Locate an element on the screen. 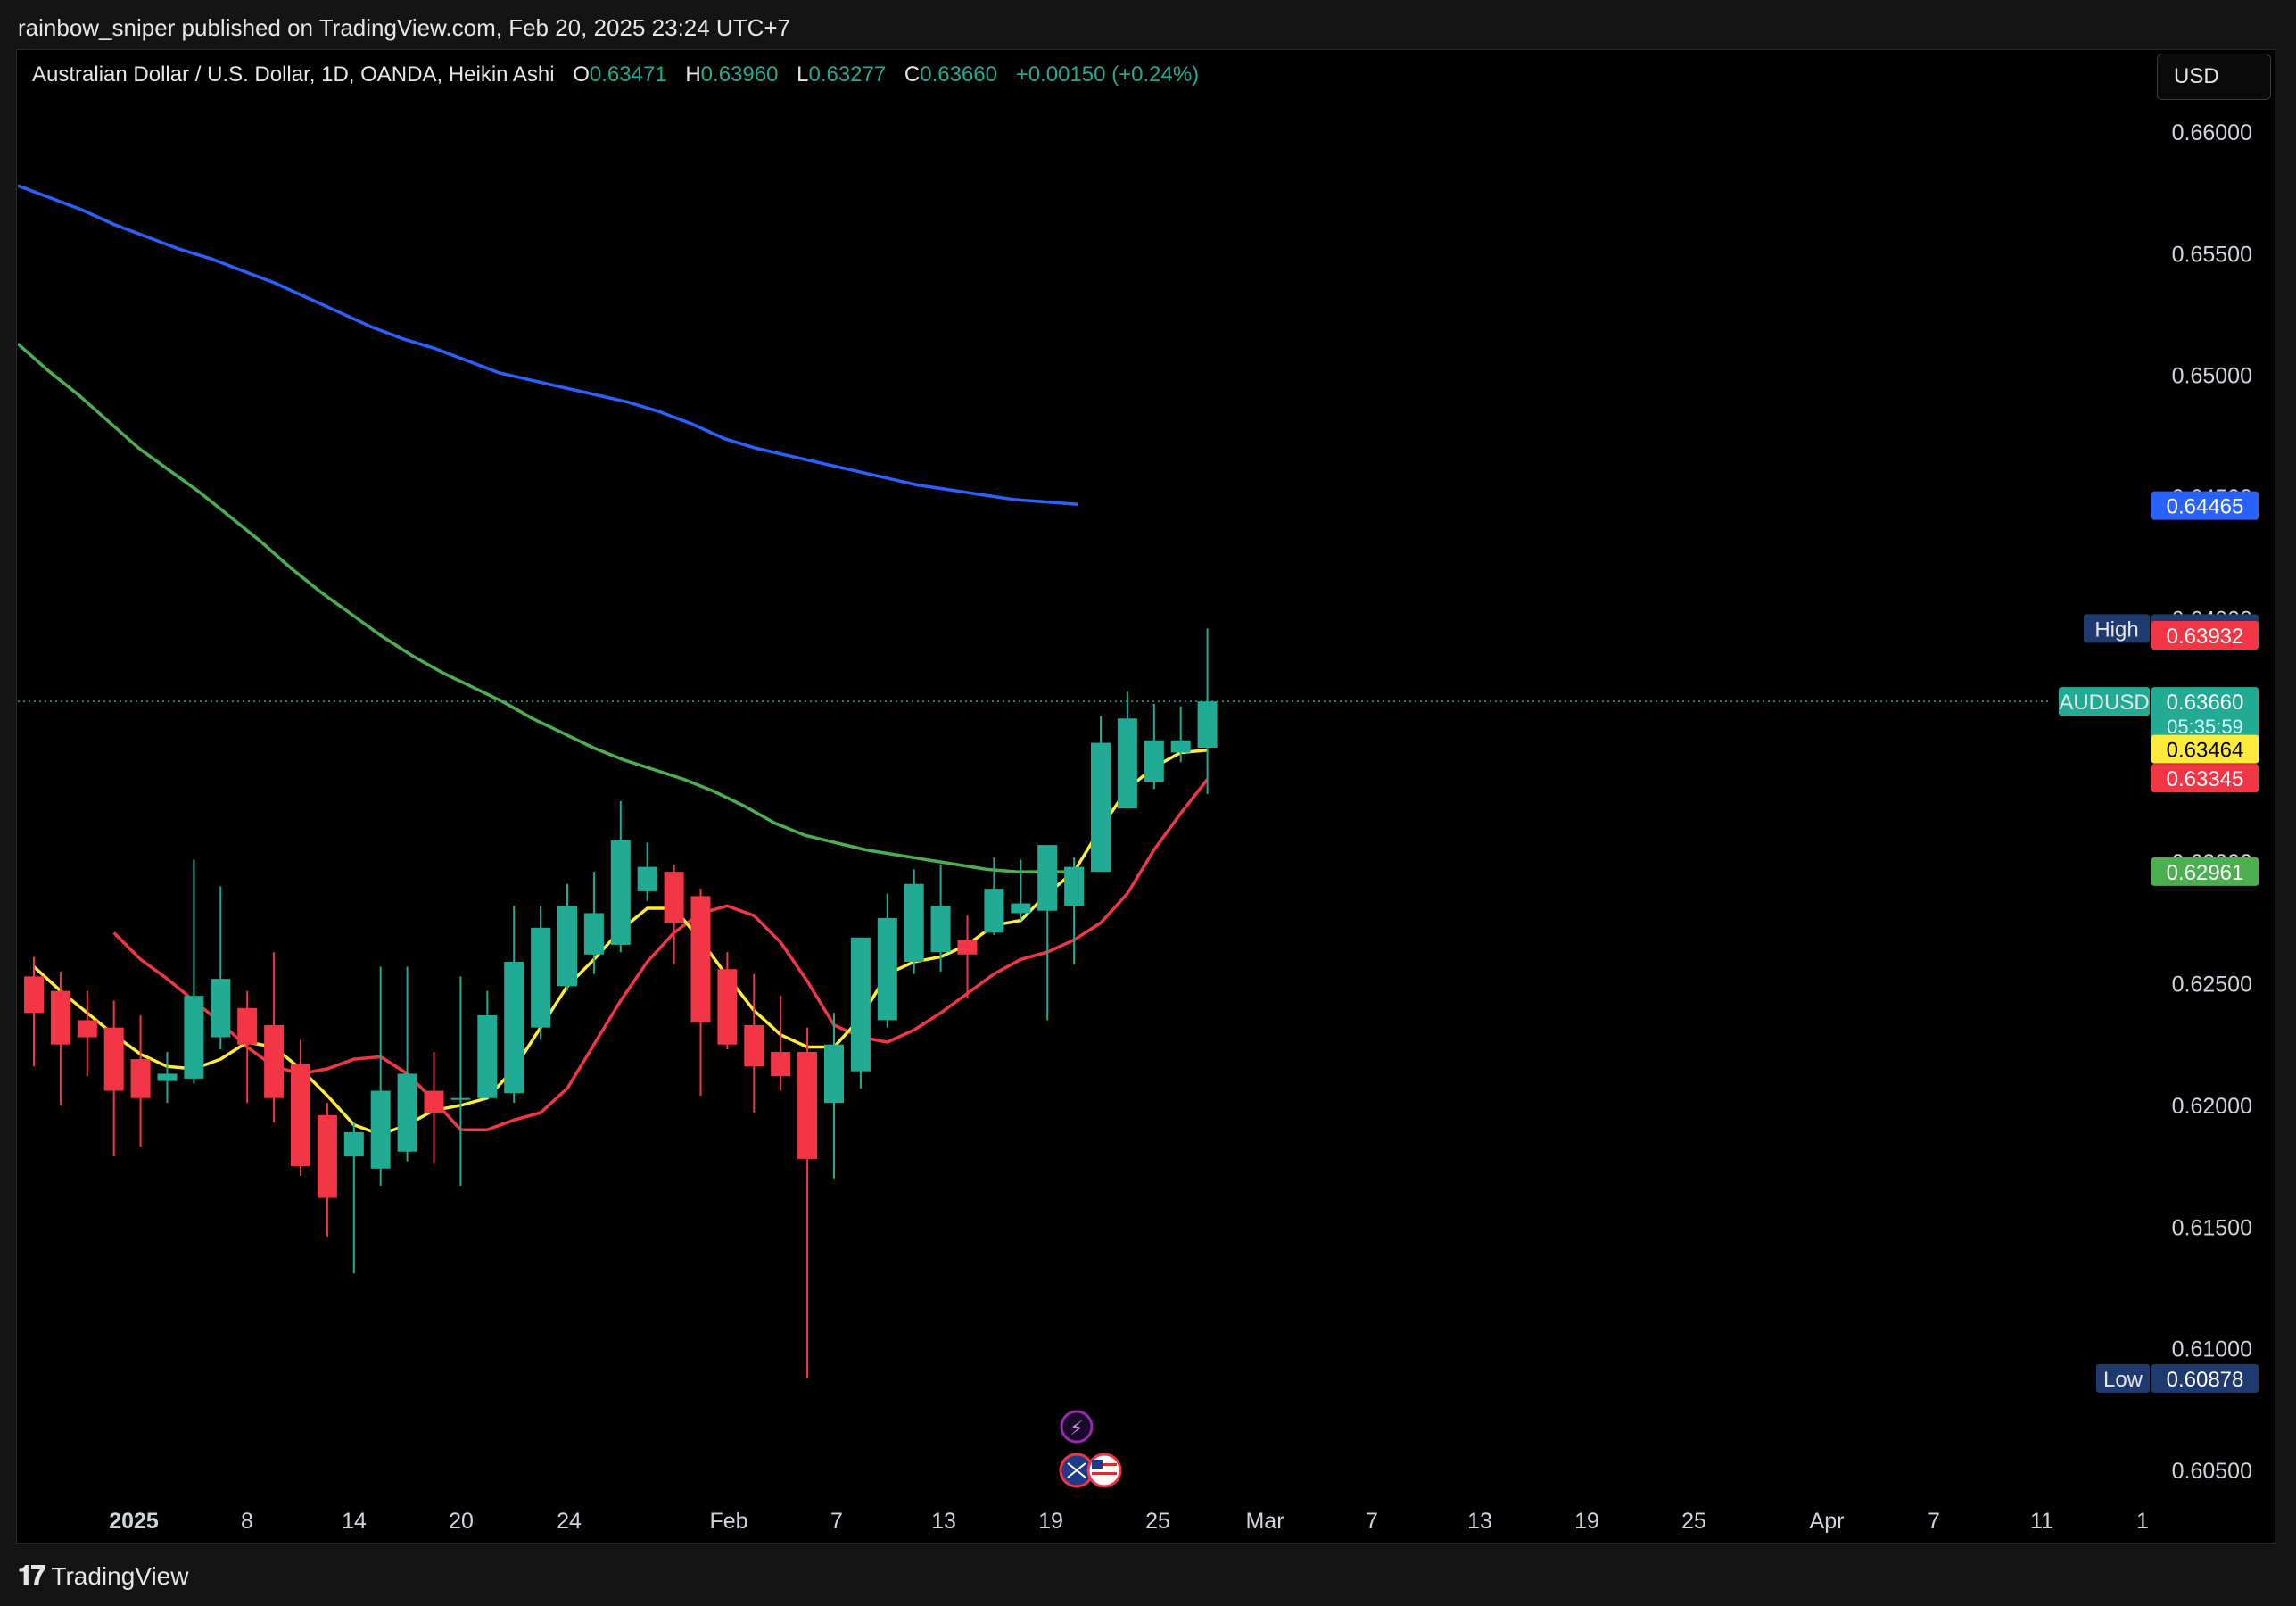 Image resolution: width=2296 pixels, height=1606 pixels. x-tick-label: 8 is located at coordinates (247, 1521).